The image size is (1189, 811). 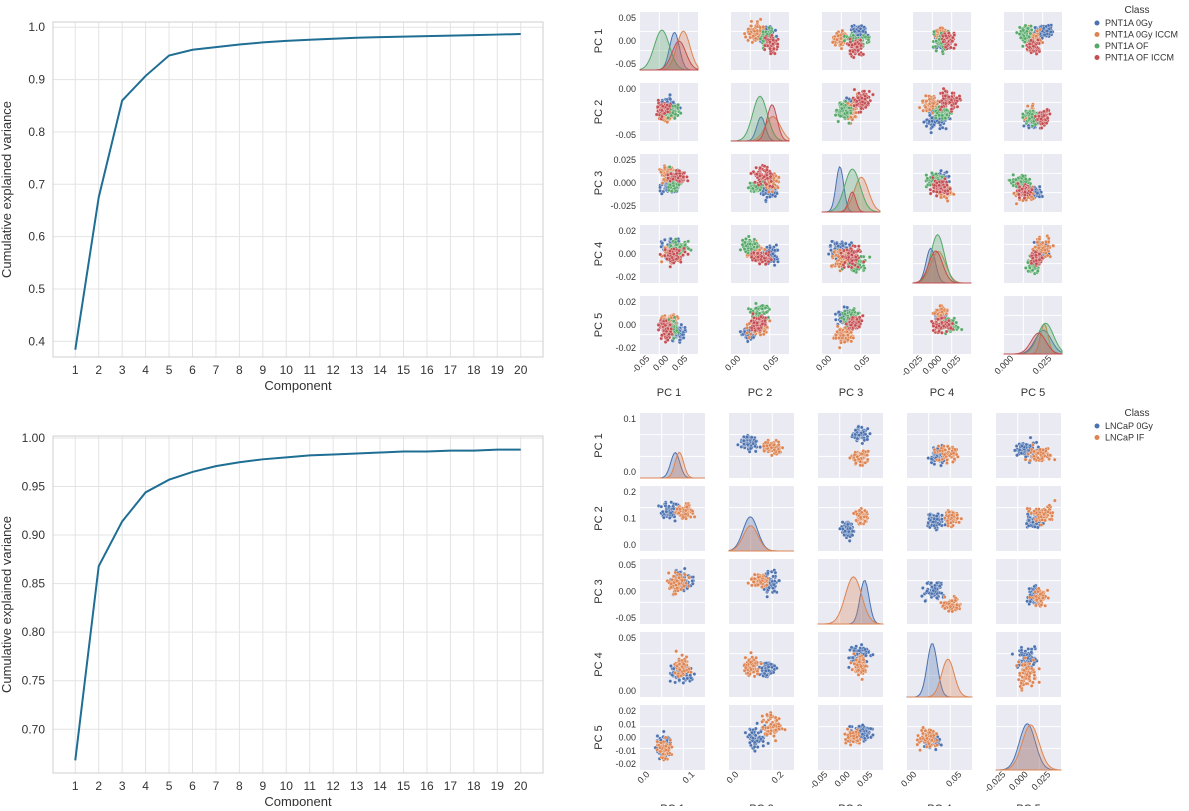 What do you see at coordinates (451, 370) in the screenshot?
I see `x-tick-label: 17` at bounding box center [451, 370].